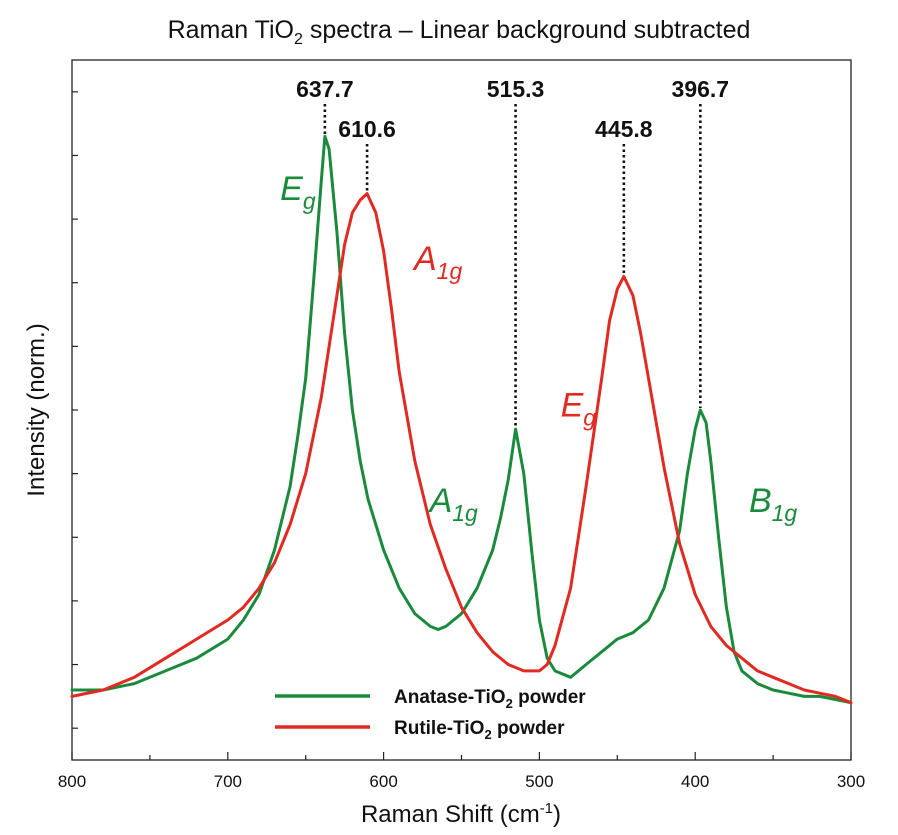  What do you see at coordinates (453, 504) in the screenshot?
I see `mode-label-2: A1g` at bounding box center [453, 504].